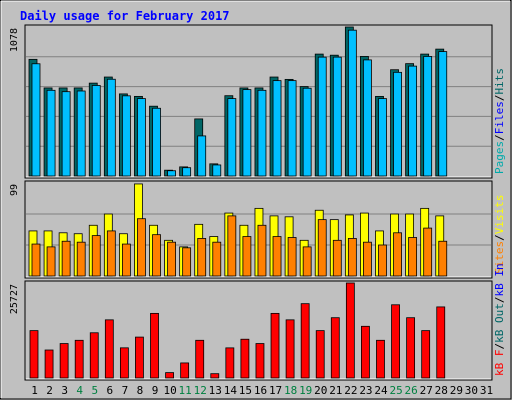  I want to click on x-tick-label-day-1: 1, so click(34, 390).